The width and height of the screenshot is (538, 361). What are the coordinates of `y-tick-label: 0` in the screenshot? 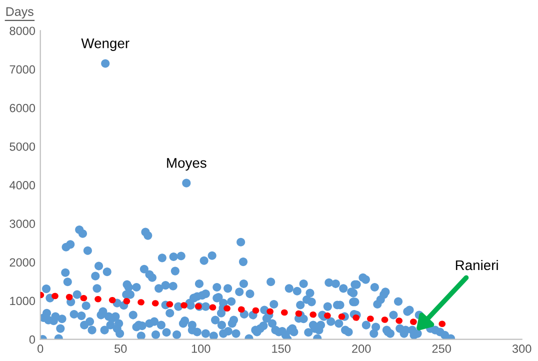 It's located at (32, 339).